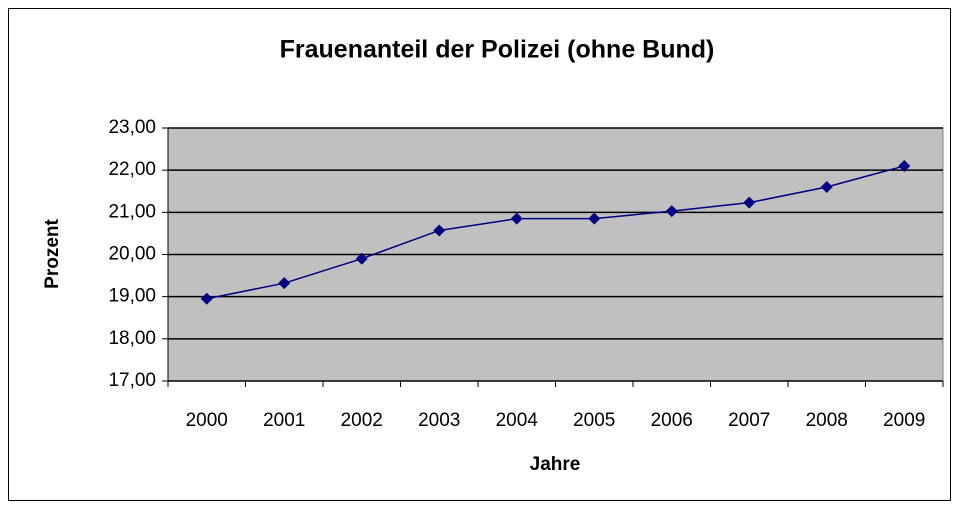 Image resolution: width=959 pixels, height=507 pixels. What do you see at coordinates (749, 420) in the screenshot?
I see `x-tick-label: 2007` at bounding box center [749, 420].